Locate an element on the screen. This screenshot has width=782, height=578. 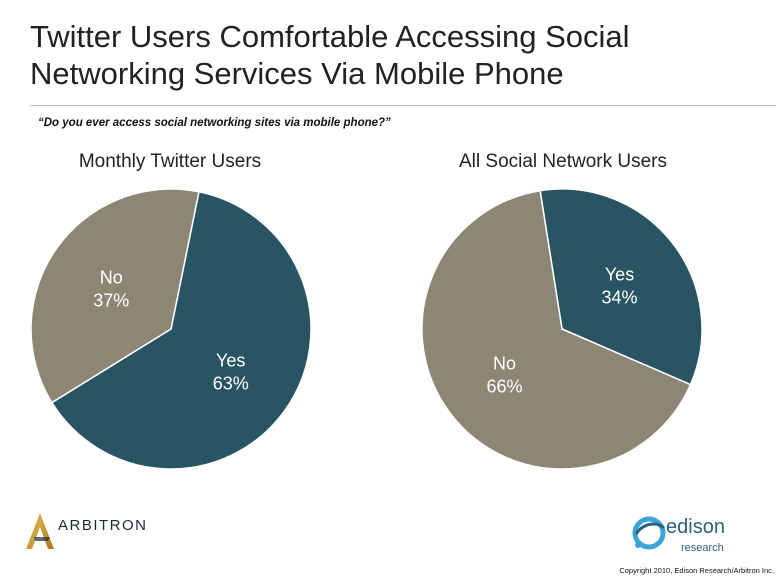
pie2-slice-yes is located at coordinates (621, 287).